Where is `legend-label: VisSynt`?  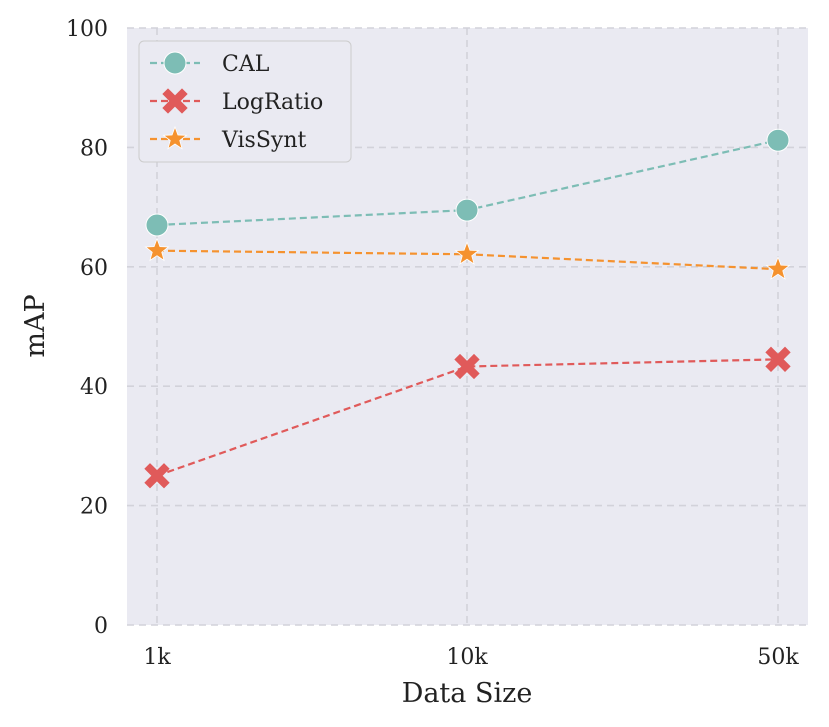 legend-label: VisSynt is located at coordinates (263, 140).